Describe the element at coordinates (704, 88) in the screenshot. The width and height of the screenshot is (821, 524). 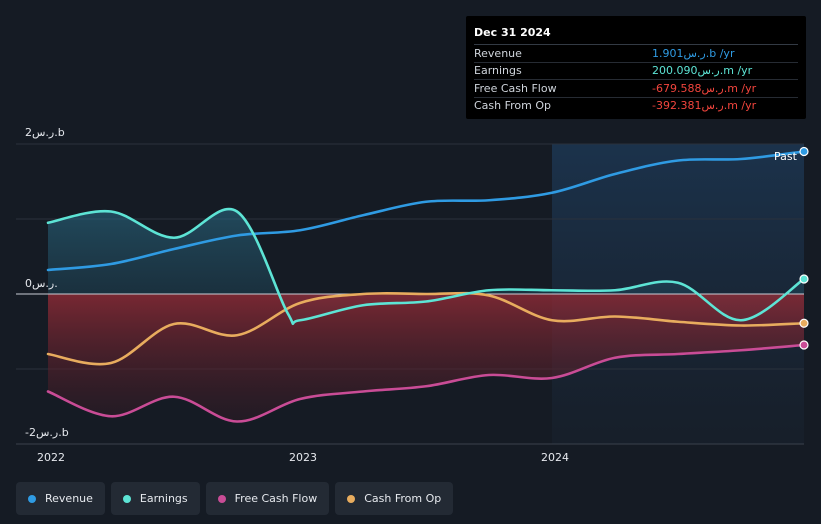
I see `tooltip-value: -679.588ر.س.m /yr` at that location.